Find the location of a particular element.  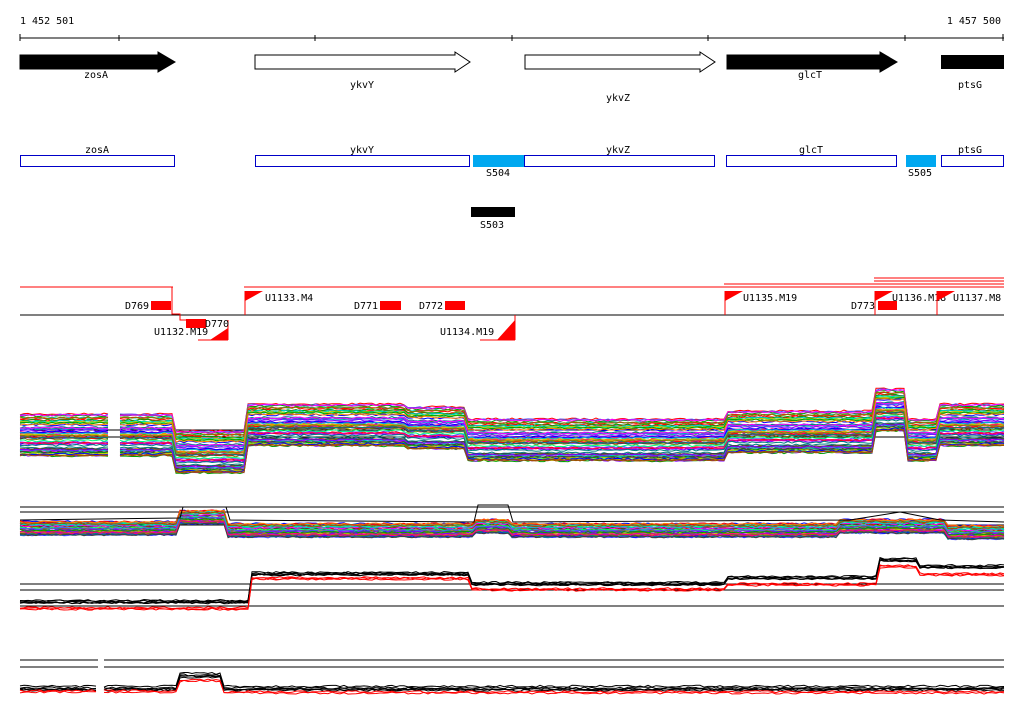

transcript-label-glcT: glcT is located at coordinates (811, 150).